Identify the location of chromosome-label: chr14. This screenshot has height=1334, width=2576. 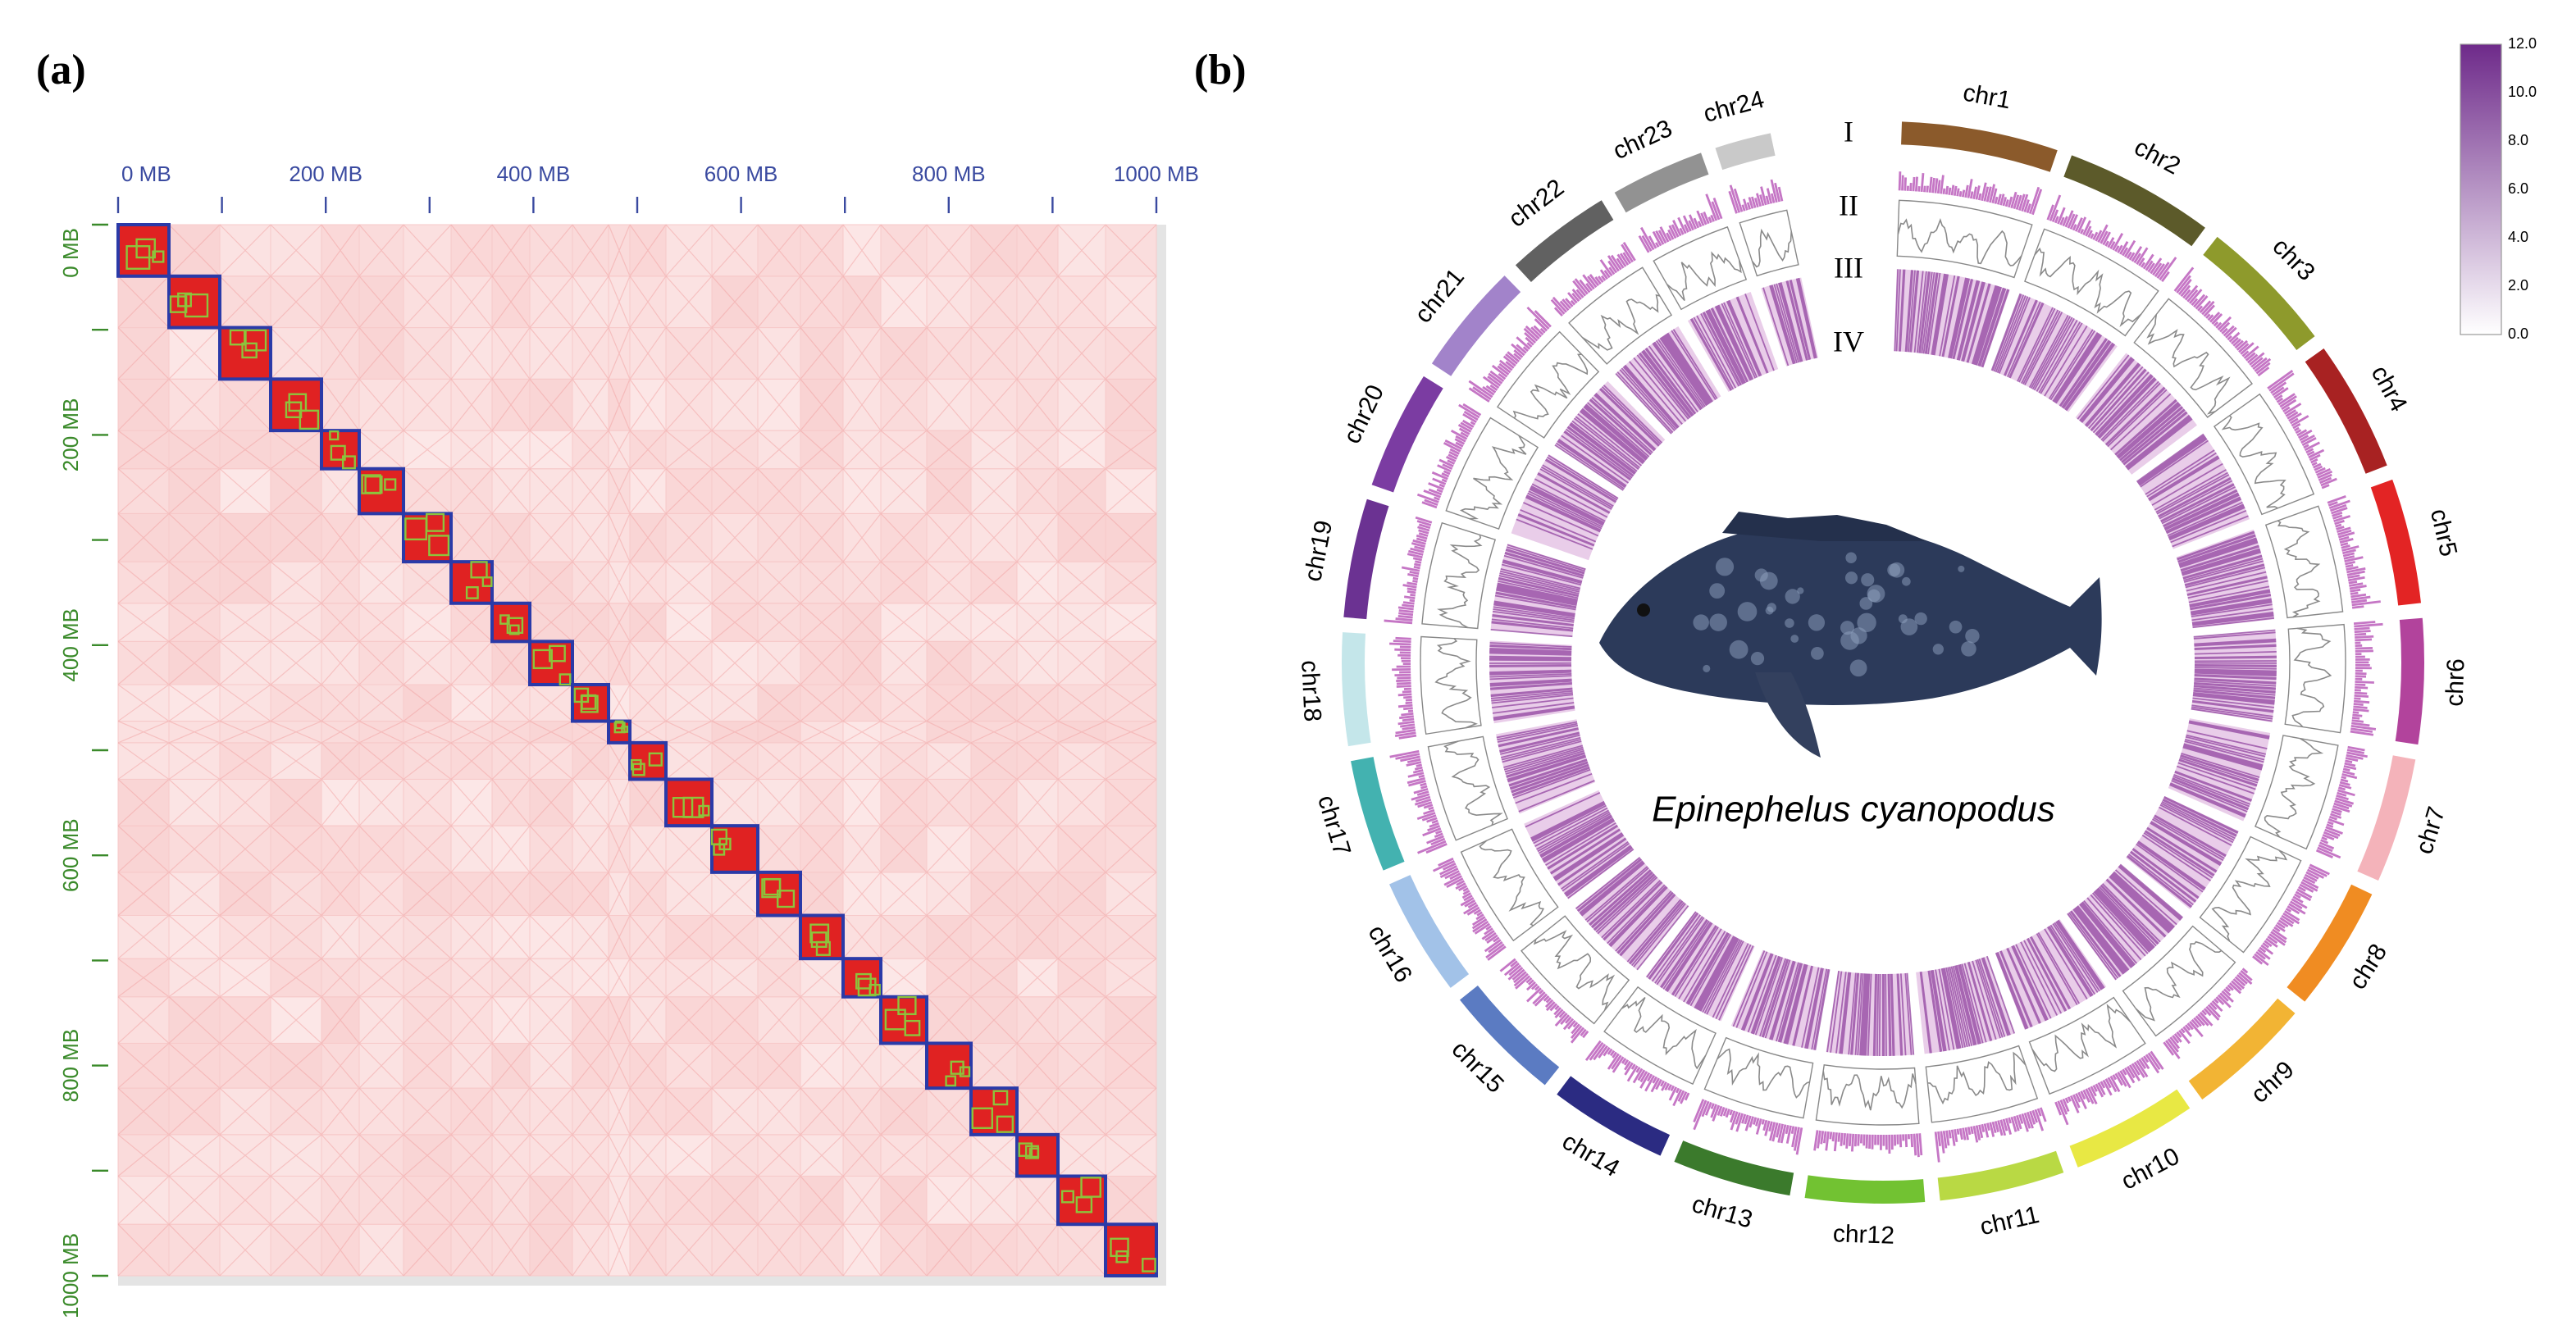
(1590, 1154).